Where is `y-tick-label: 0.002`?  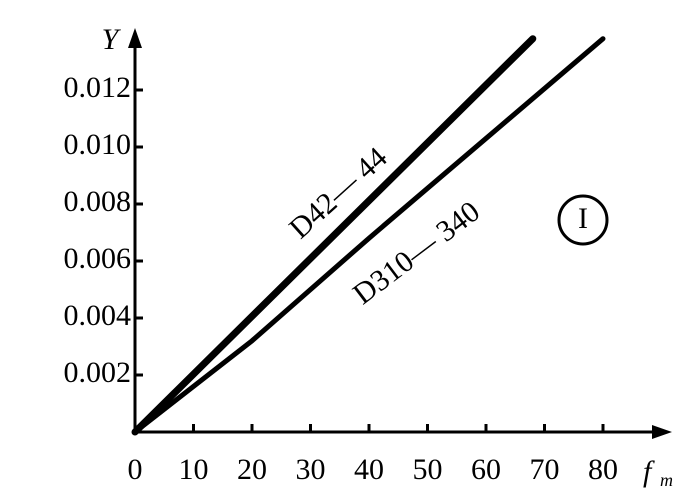
y-tick-label: 0.002 is located at coordinates (98, 372).